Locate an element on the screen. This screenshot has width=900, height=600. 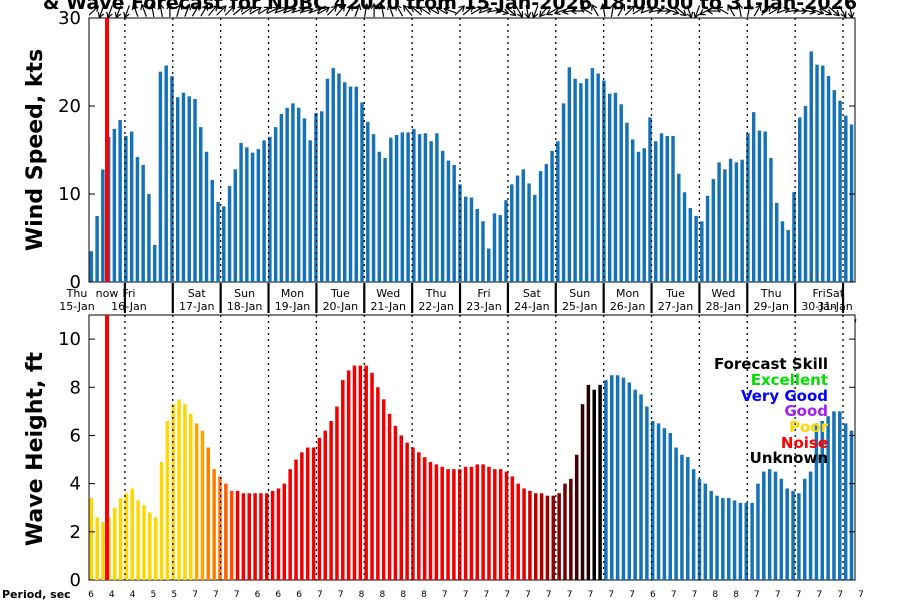
wave-ytick-label: 2 is located at coordinates (75, 532).